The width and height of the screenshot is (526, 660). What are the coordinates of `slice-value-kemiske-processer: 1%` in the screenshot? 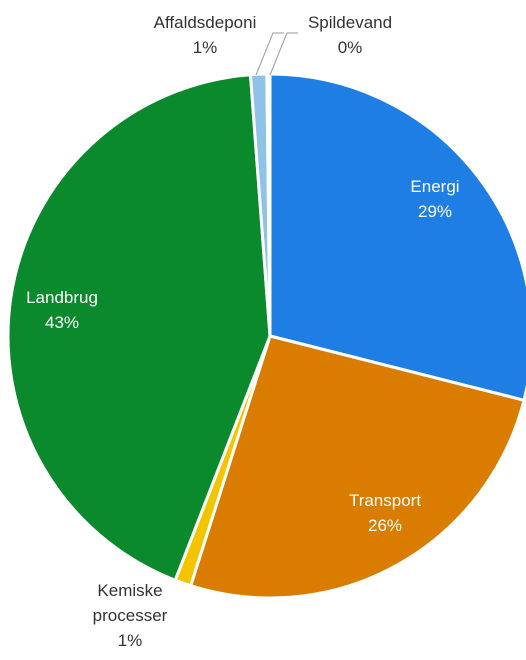 It's located at (130, 640).